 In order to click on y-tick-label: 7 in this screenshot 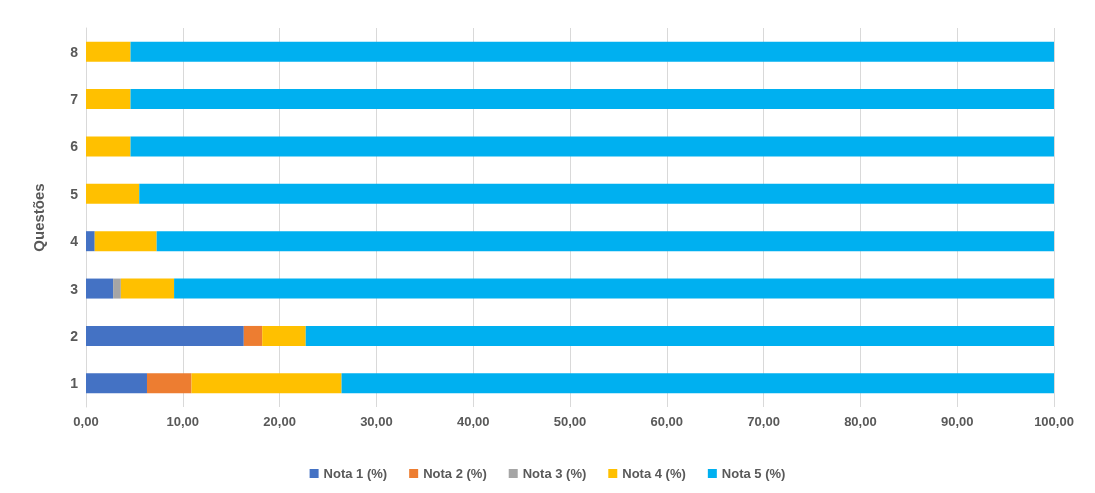, I will do `click(74, 99)`.